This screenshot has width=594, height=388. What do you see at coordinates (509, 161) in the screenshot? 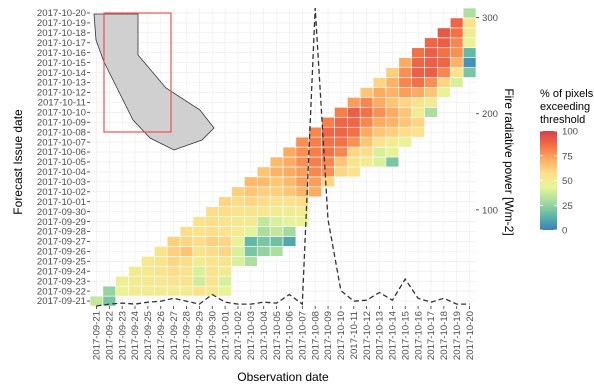
I see `y2-axis-title: Fire radiative power [Wm-2]` at bounding box center [509, 161].